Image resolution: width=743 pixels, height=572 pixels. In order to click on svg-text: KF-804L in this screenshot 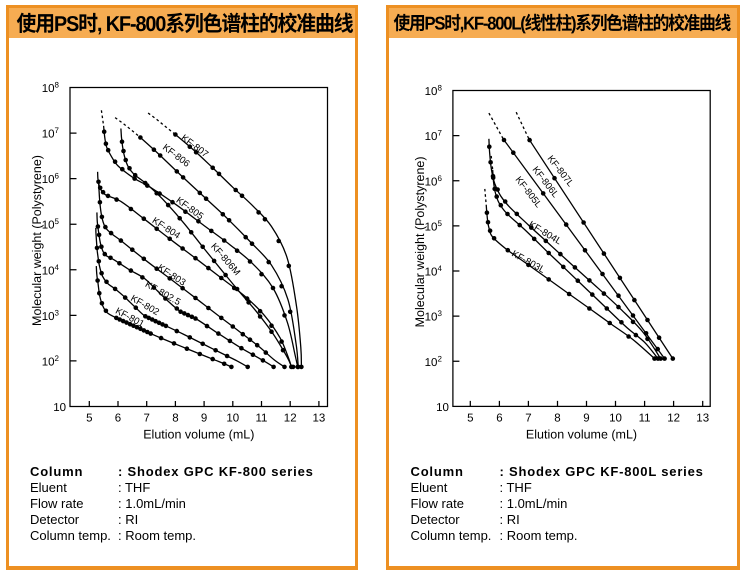, I will do `click(544, 233)`.